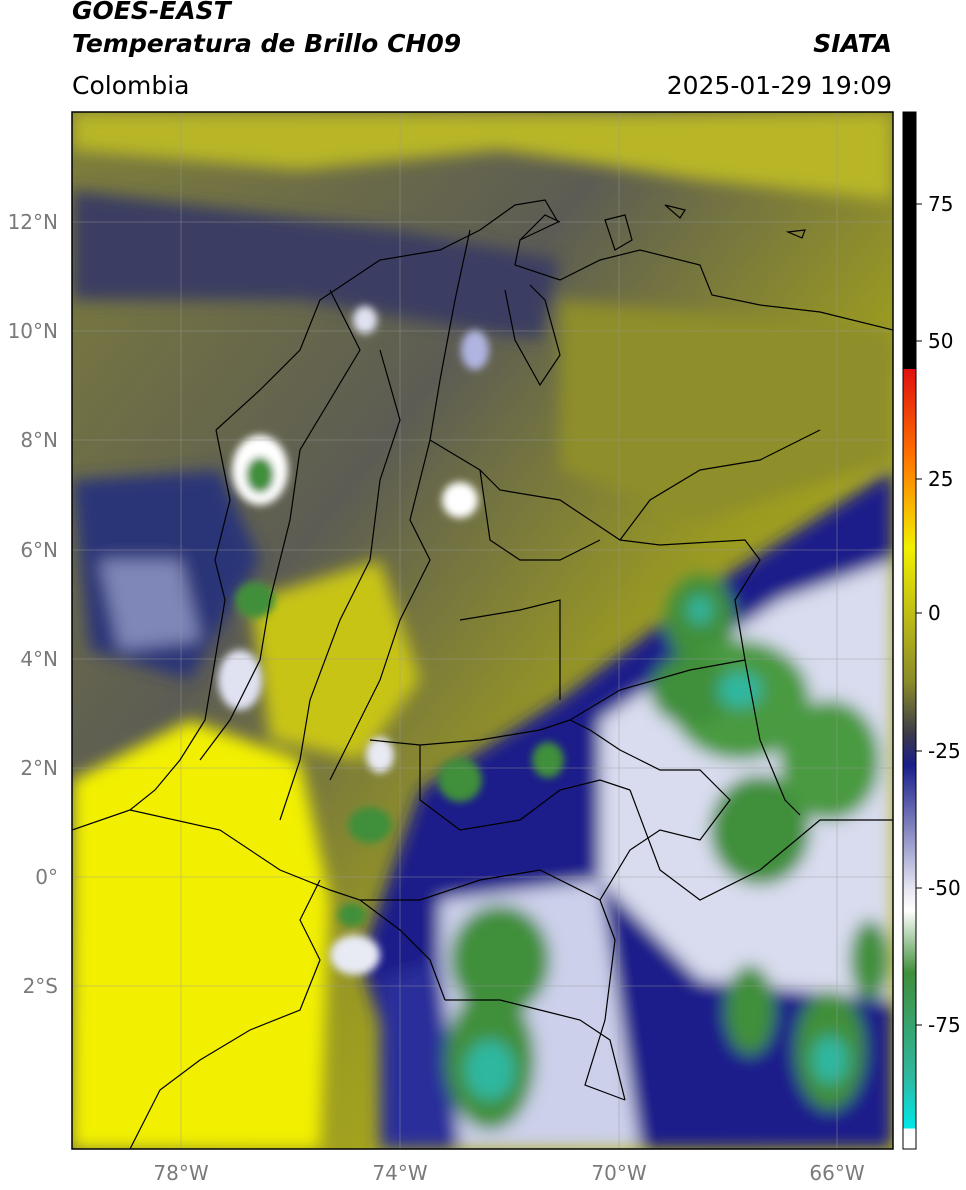 This screenshot has height=1190, width=966. Describe the element at coordinates (940, 341) in the screenshot. I see `colorbar-tick-label: 50` at that location.